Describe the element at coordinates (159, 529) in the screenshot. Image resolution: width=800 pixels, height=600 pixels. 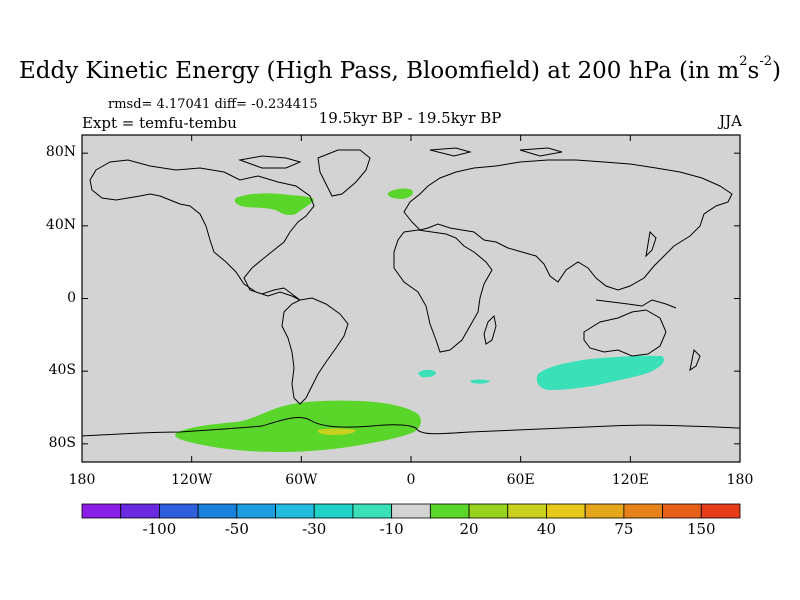
I see `colorbar-label: -100` at that location.